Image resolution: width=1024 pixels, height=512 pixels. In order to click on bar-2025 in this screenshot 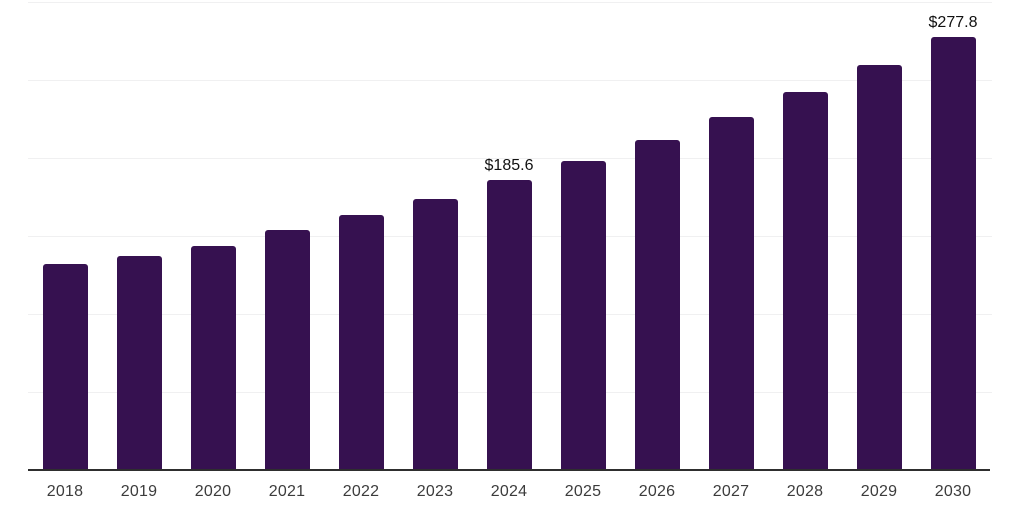, I will do `click(583, 315)`.